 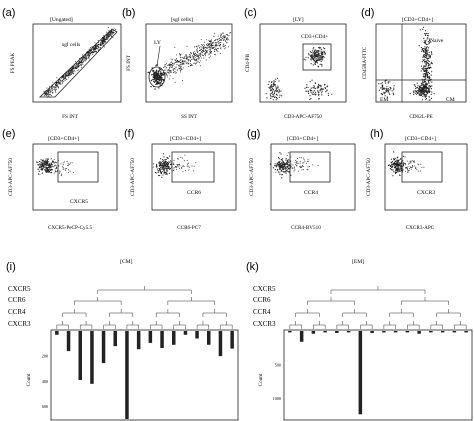 I want to click on x-axis-label: FS INT, so click(x=70, y=117).